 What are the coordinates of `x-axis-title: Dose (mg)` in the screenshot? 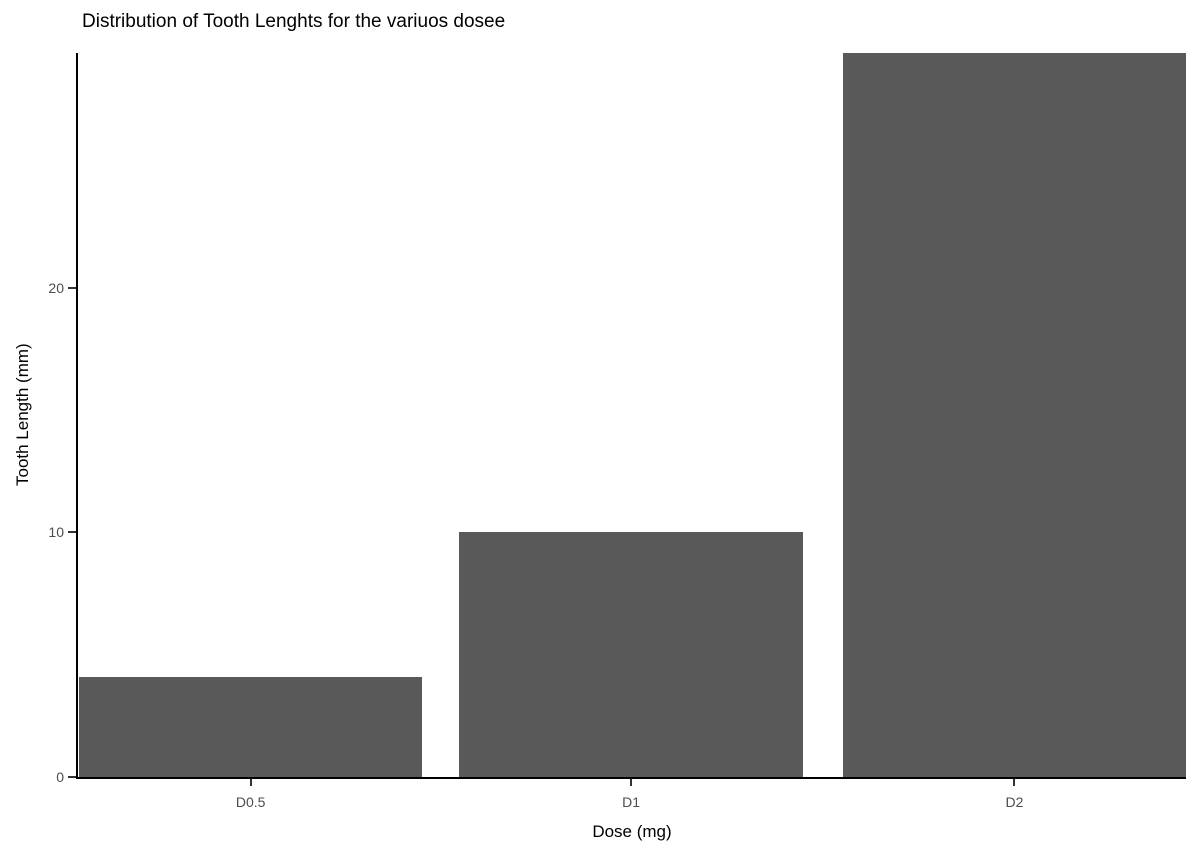 It's located at (632, 831).